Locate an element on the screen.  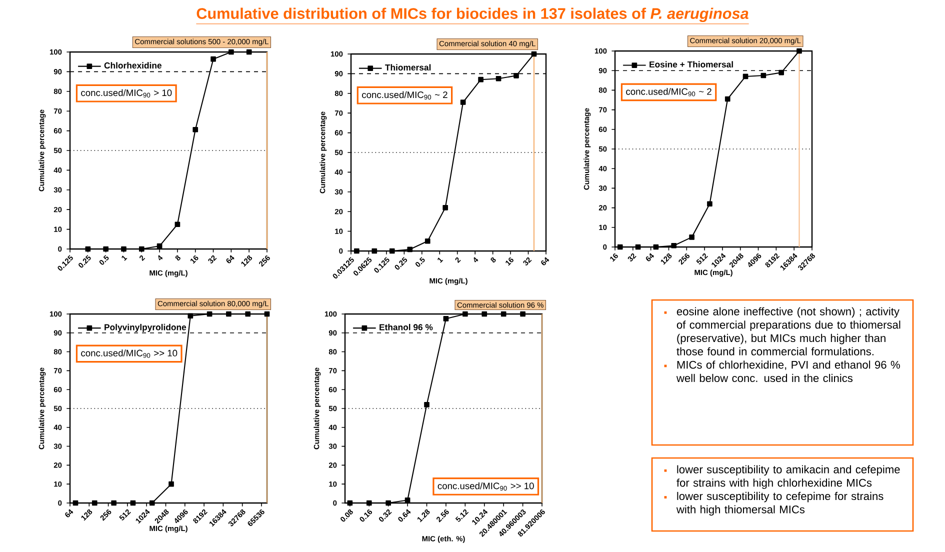
text: Cumulative distribution of MICs for biocides in 137 isolates of P. aeruginosa is located at coordinates (472, 15).